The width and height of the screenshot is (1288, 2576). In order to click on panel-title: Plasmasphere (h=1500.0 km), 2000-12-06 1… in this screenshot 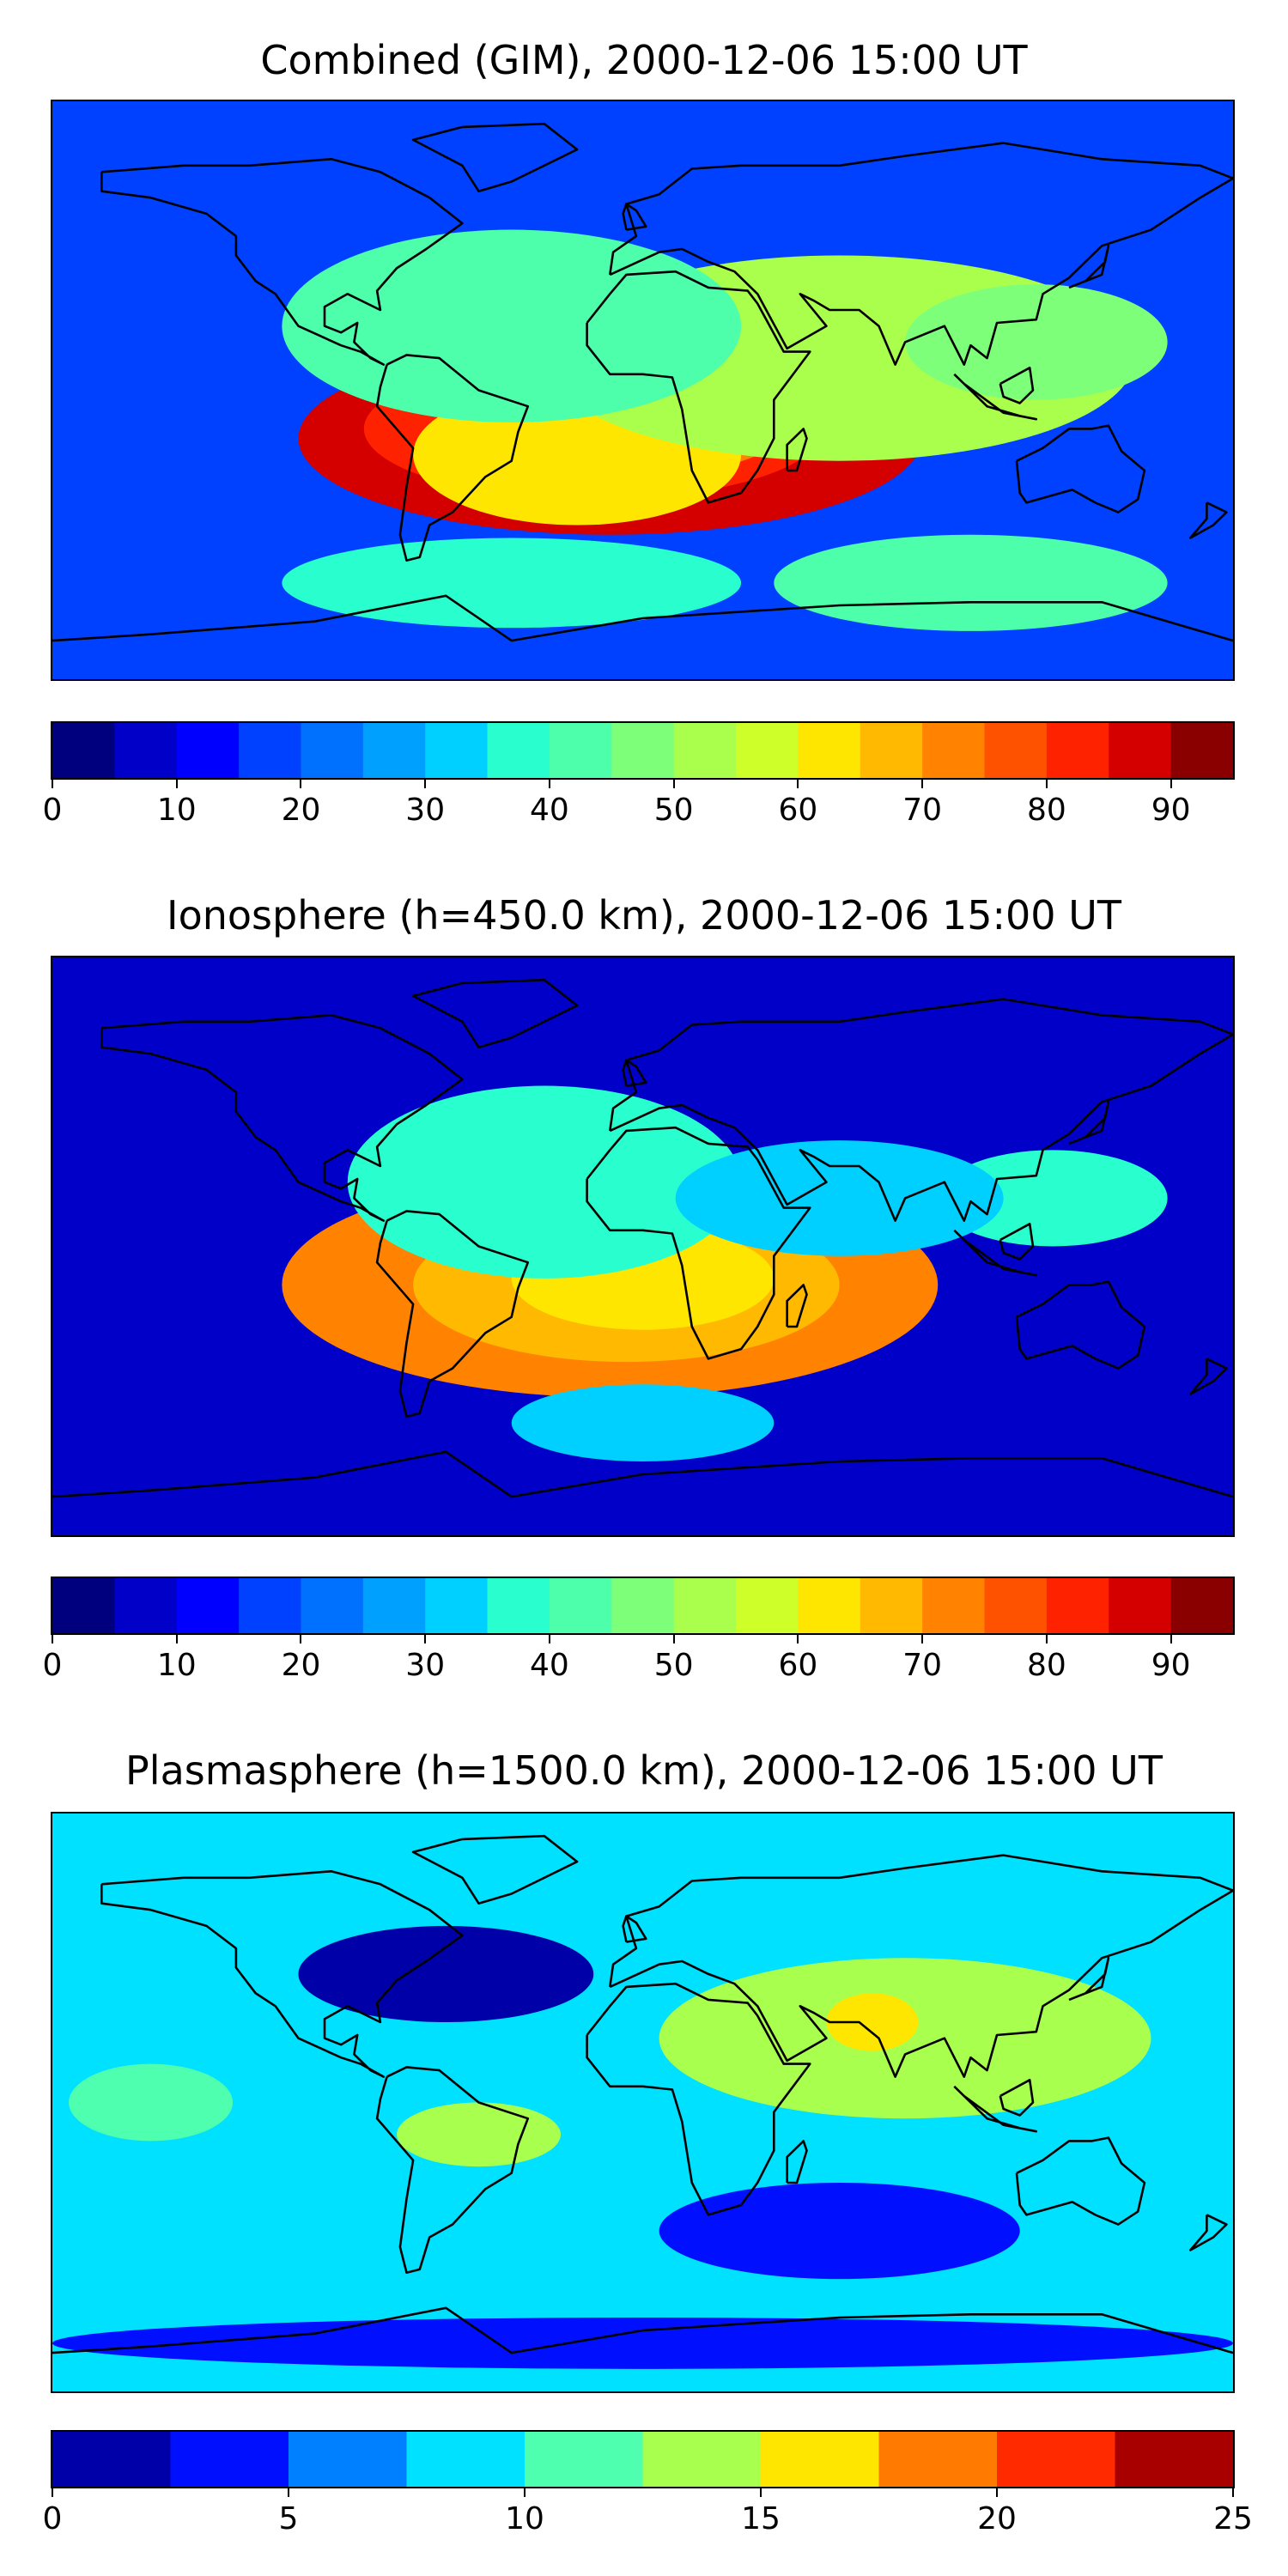, I will do `click(644, 1770)`.